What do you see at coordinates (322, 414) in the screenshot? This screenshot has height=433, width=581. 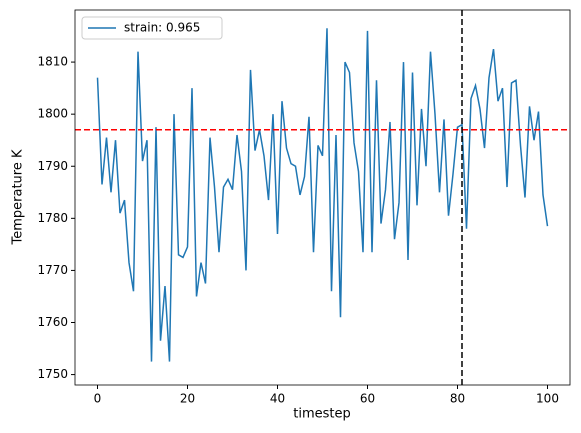 I see `x-axis-label: timestep` at bounding box center [322, 414].